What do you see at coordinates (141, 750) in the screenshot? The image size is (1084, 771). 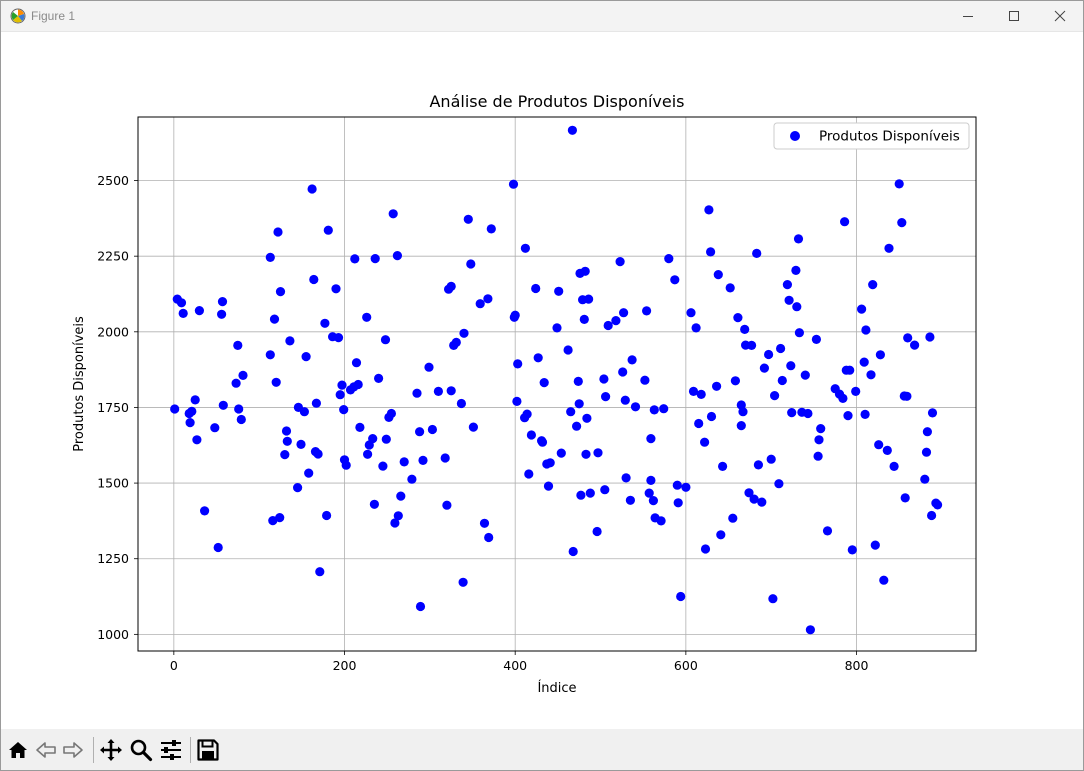 I see `zoom-button` at bounding box center [141, 750].